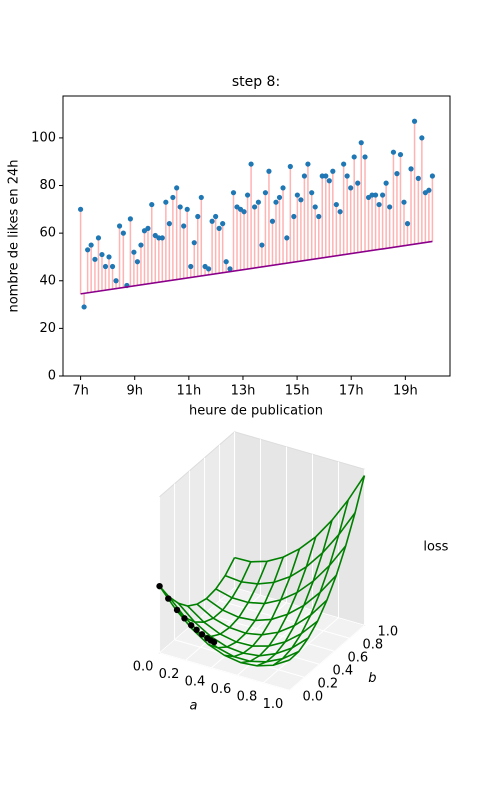 The image size is (500, 800). I want to click on a-tick-label: 0.0, so click(143, 667).